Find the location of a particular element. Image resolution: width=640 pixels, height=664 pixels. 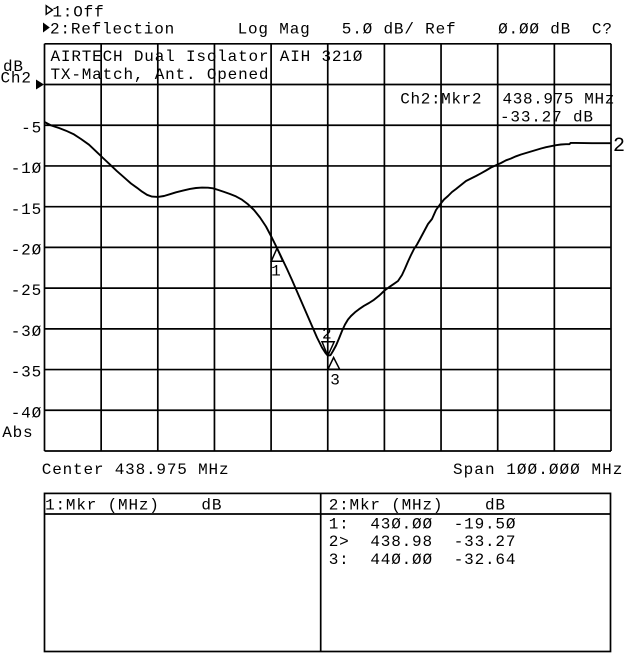

svg-text: -15 is located at coordinates (26, 210).